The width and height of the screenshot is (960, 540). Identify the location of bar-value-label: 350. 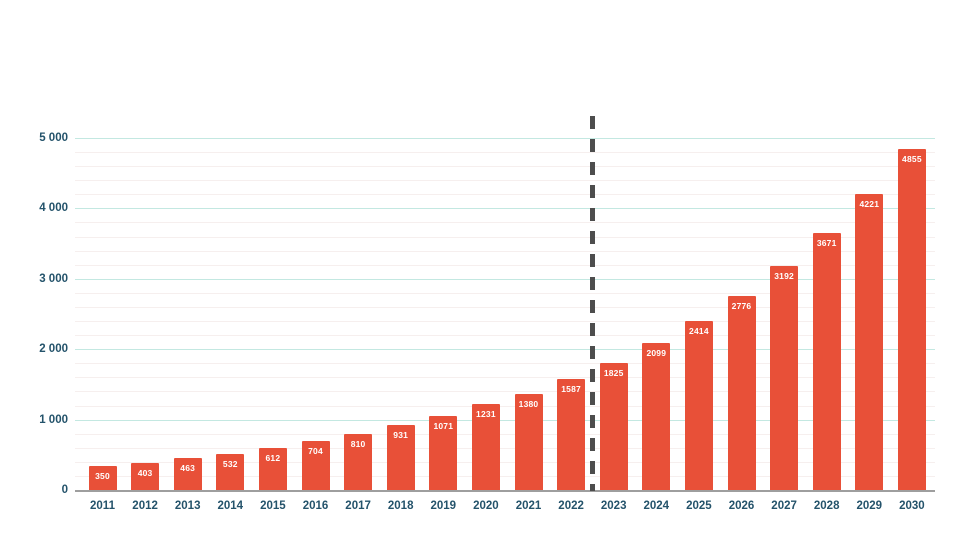
(102, 476).